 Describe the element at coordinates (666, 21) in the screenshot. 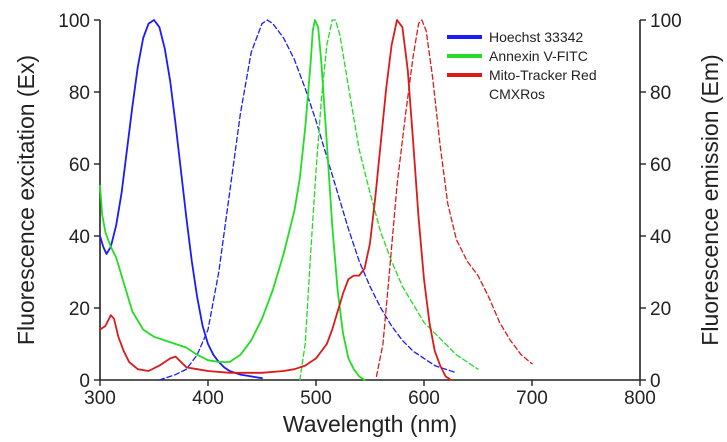

I see `right-y-tick-label-100: 100` at that location.